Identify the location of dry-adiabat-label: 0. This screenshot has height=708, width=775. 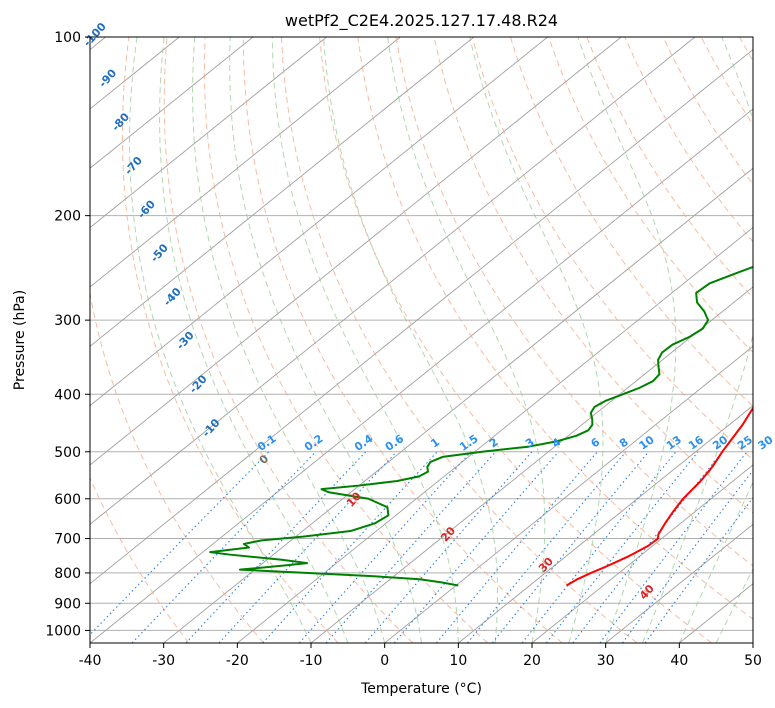
(264, 459).